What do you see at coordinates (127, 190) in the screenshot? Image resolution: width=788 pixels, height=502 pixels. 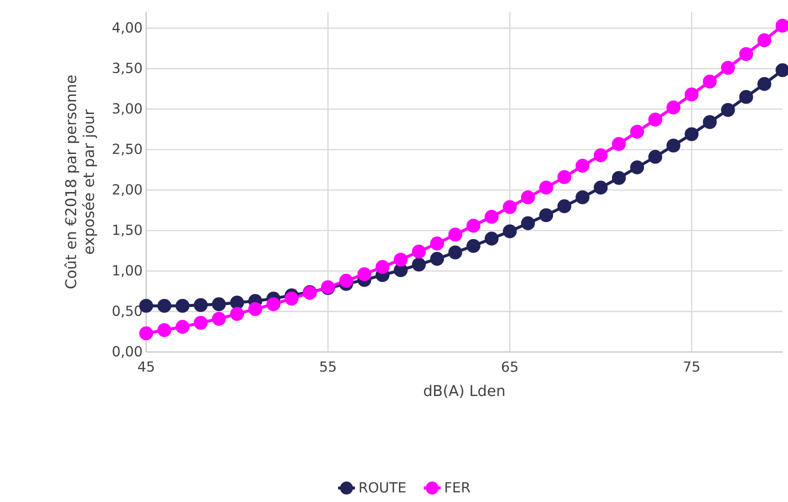 I see `y-tick-label: 2,00` at bounding box center [127, 190].